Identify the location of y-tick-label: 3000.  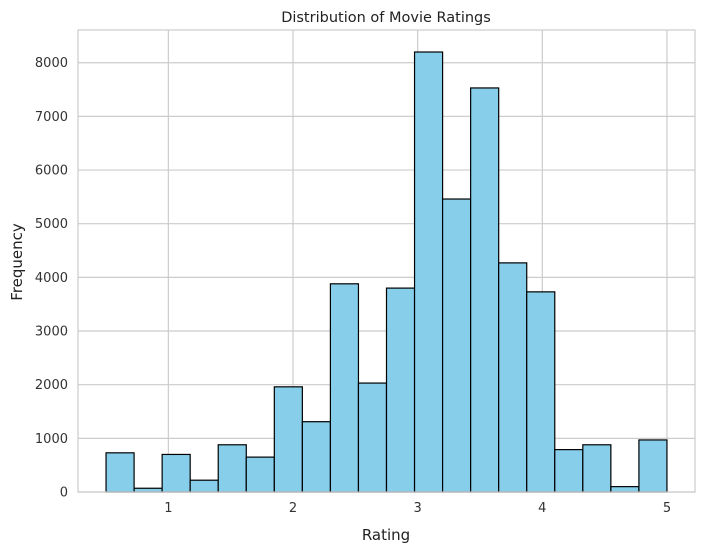
(51, 332).